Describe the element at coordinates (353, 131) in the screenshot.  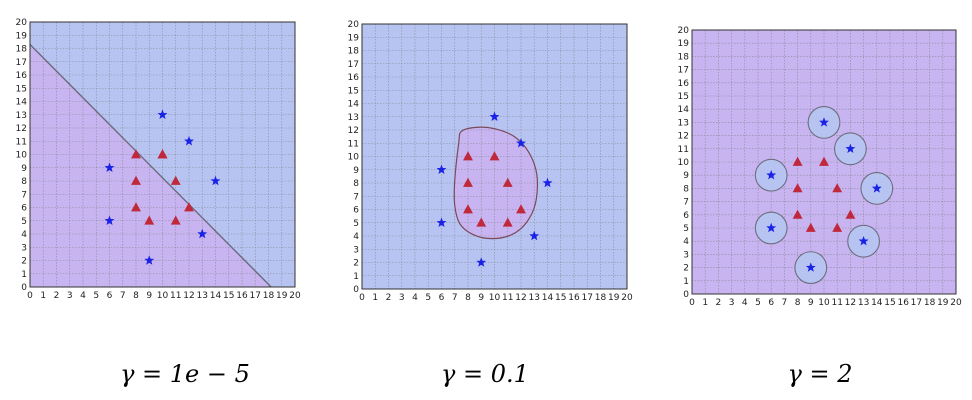
I see `y-tick-label: 12` at that location.